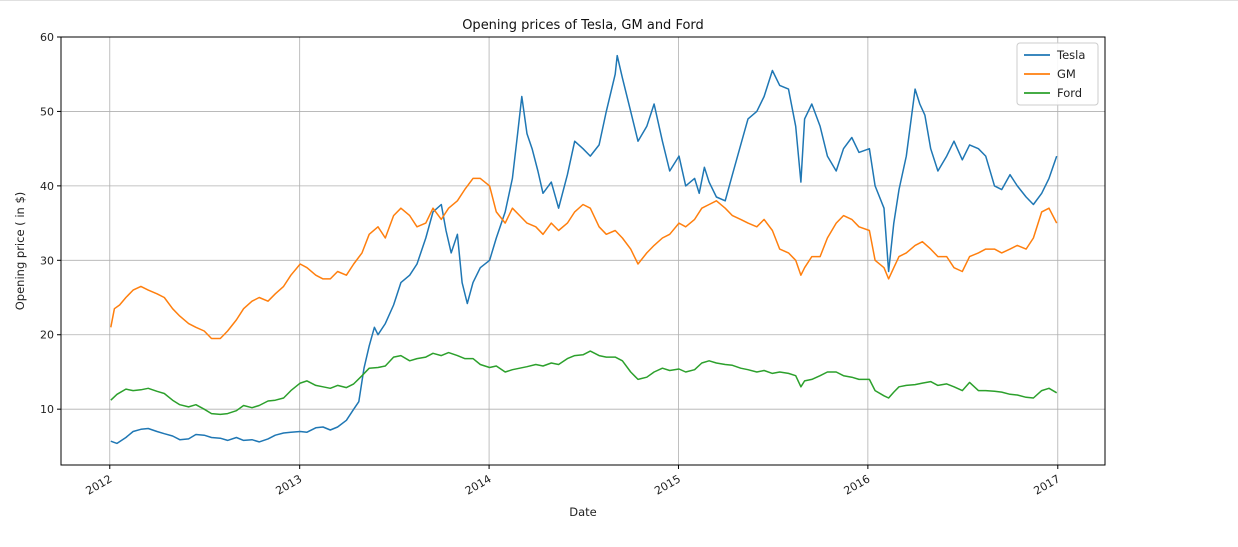 This screenshot has height=547, width=1238. I want to click on y-tick-label: 60, so click(47, 37).